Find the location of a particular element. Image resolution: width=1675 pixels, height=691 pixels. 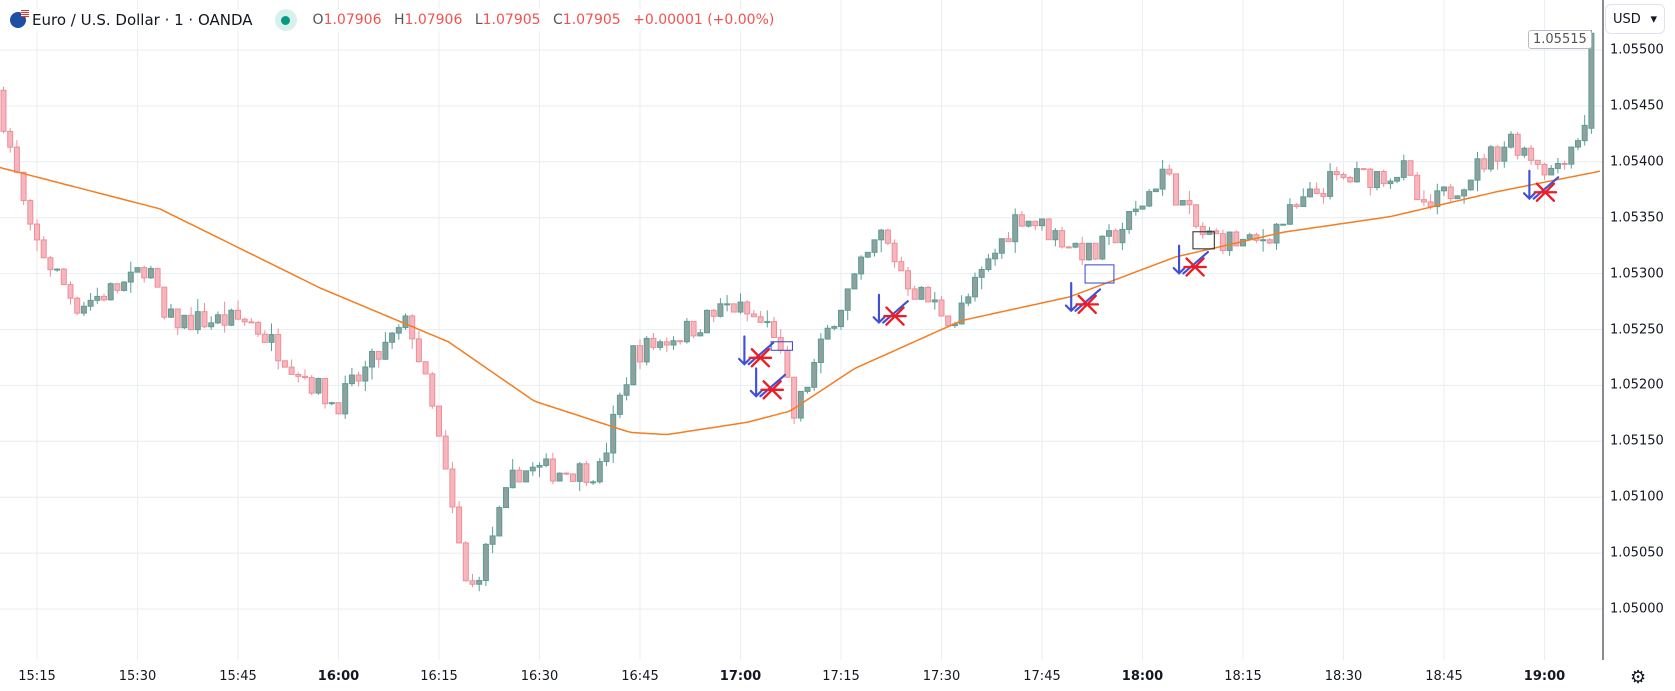

open-label: O is located at coordinates (318, 20).